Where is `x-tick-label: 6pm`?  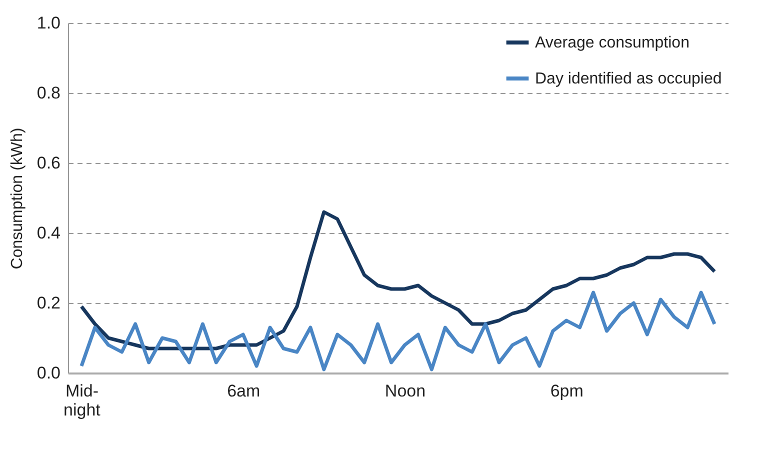
x-tick-label: 6pm is located at coordinates (567, 391).